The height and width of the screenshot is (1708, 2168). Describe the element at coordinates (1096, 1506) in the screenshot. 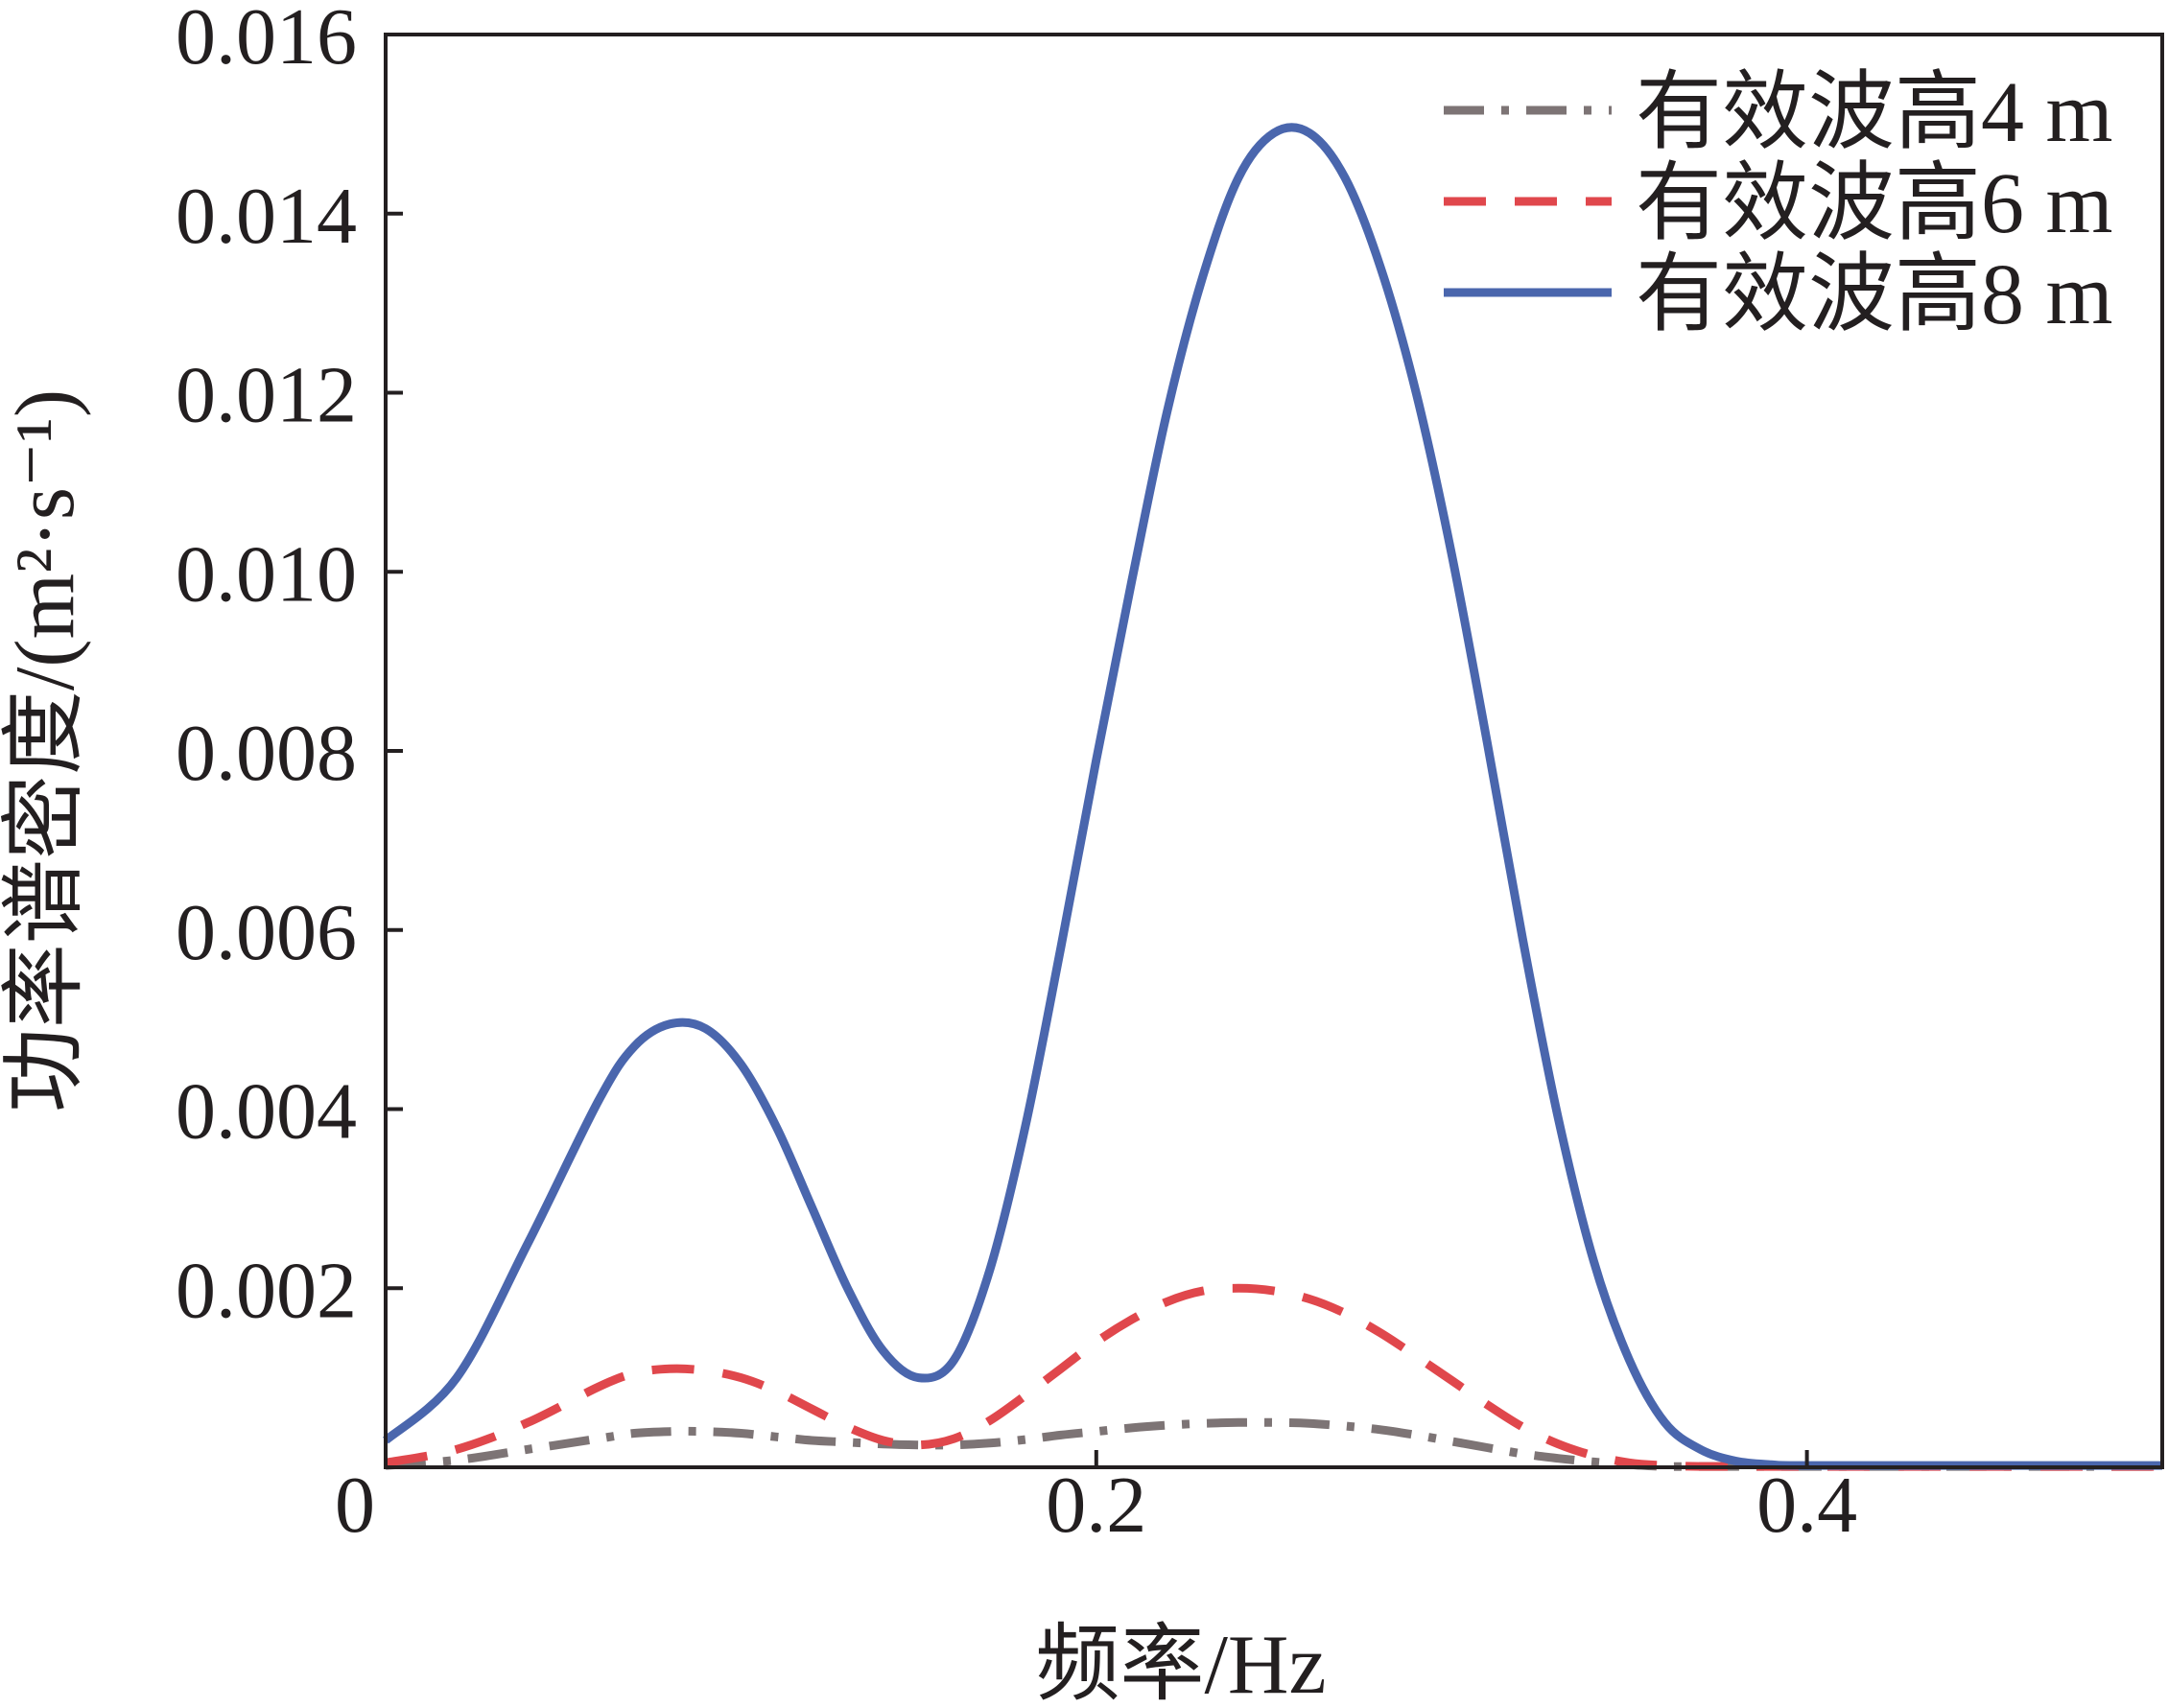

I see `x-tick-label: 0.2` at that location.